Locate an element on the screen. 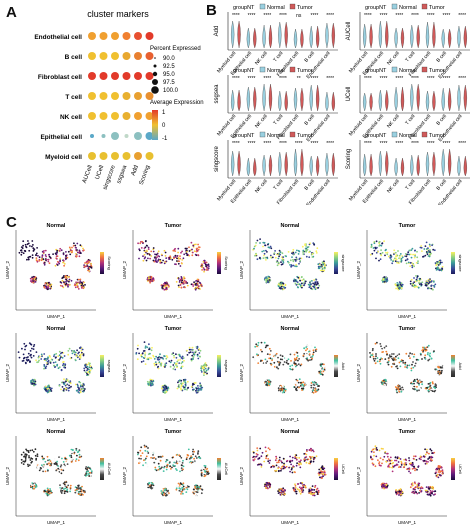 The image size is (474, 529). dotplot-row-label: T cell is located at coordinates (73, 97).